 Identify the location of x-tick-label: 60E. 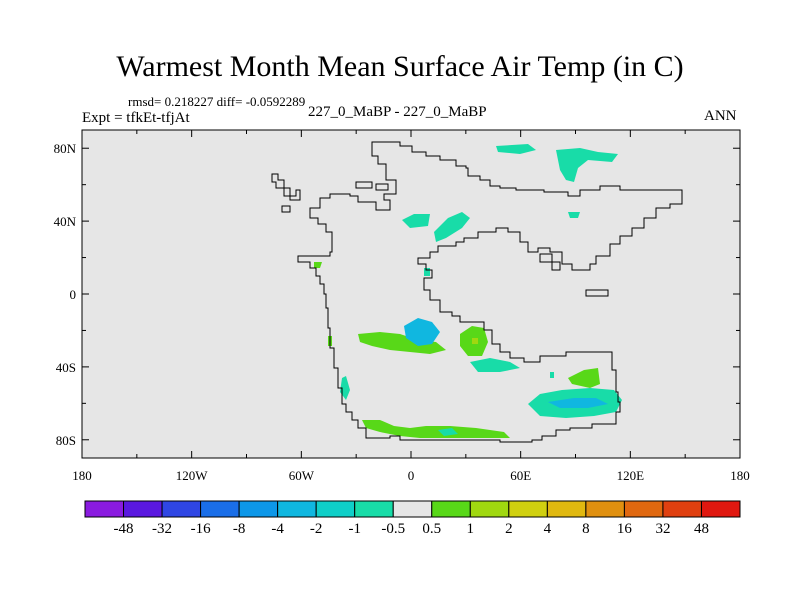
(520, 475).